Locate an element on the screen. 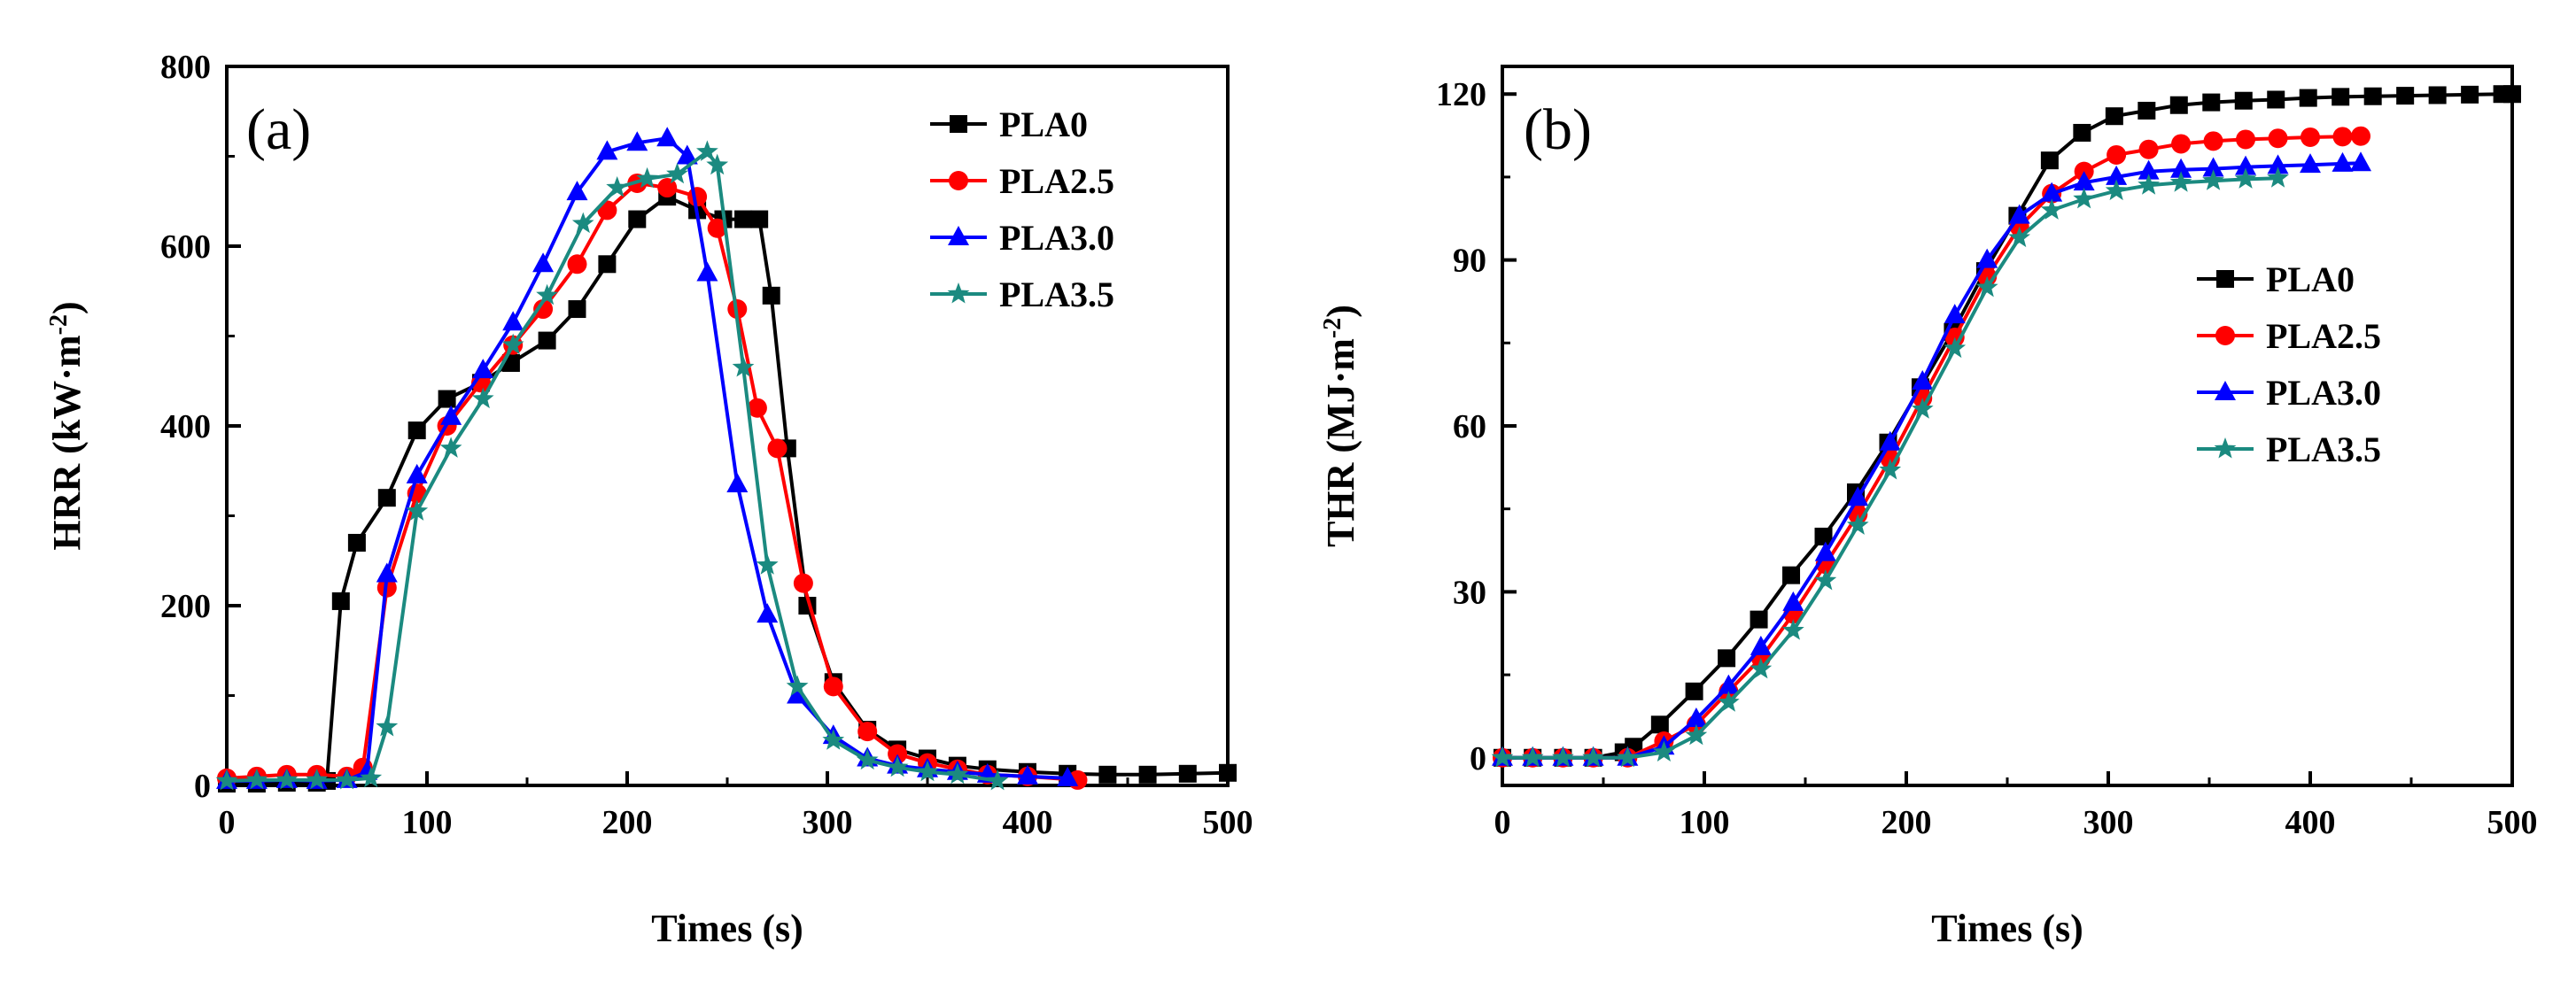 The image size is (2576, 982). data-point-b-PLA2.5-22 is located at coordinates (2213, 141).